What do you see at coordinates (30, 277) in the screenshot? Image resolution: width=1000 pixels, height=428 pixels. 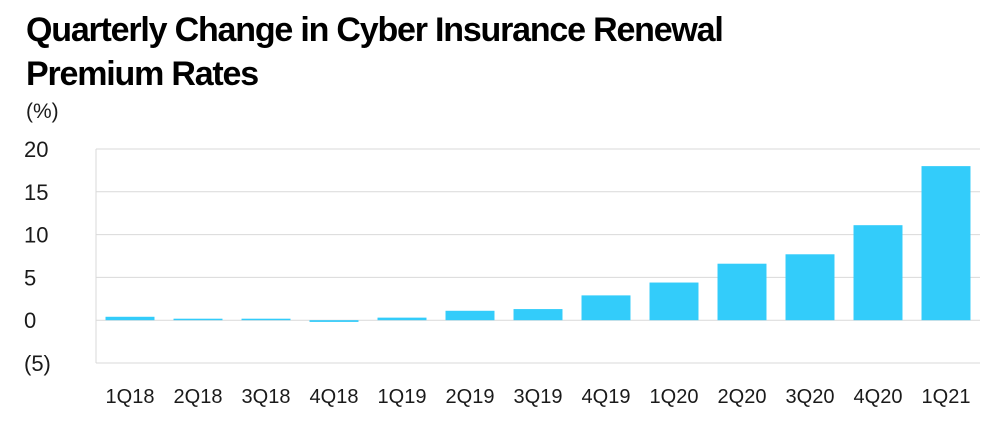 I see `y-tick-label: 5` at bounding box center [30, 277].